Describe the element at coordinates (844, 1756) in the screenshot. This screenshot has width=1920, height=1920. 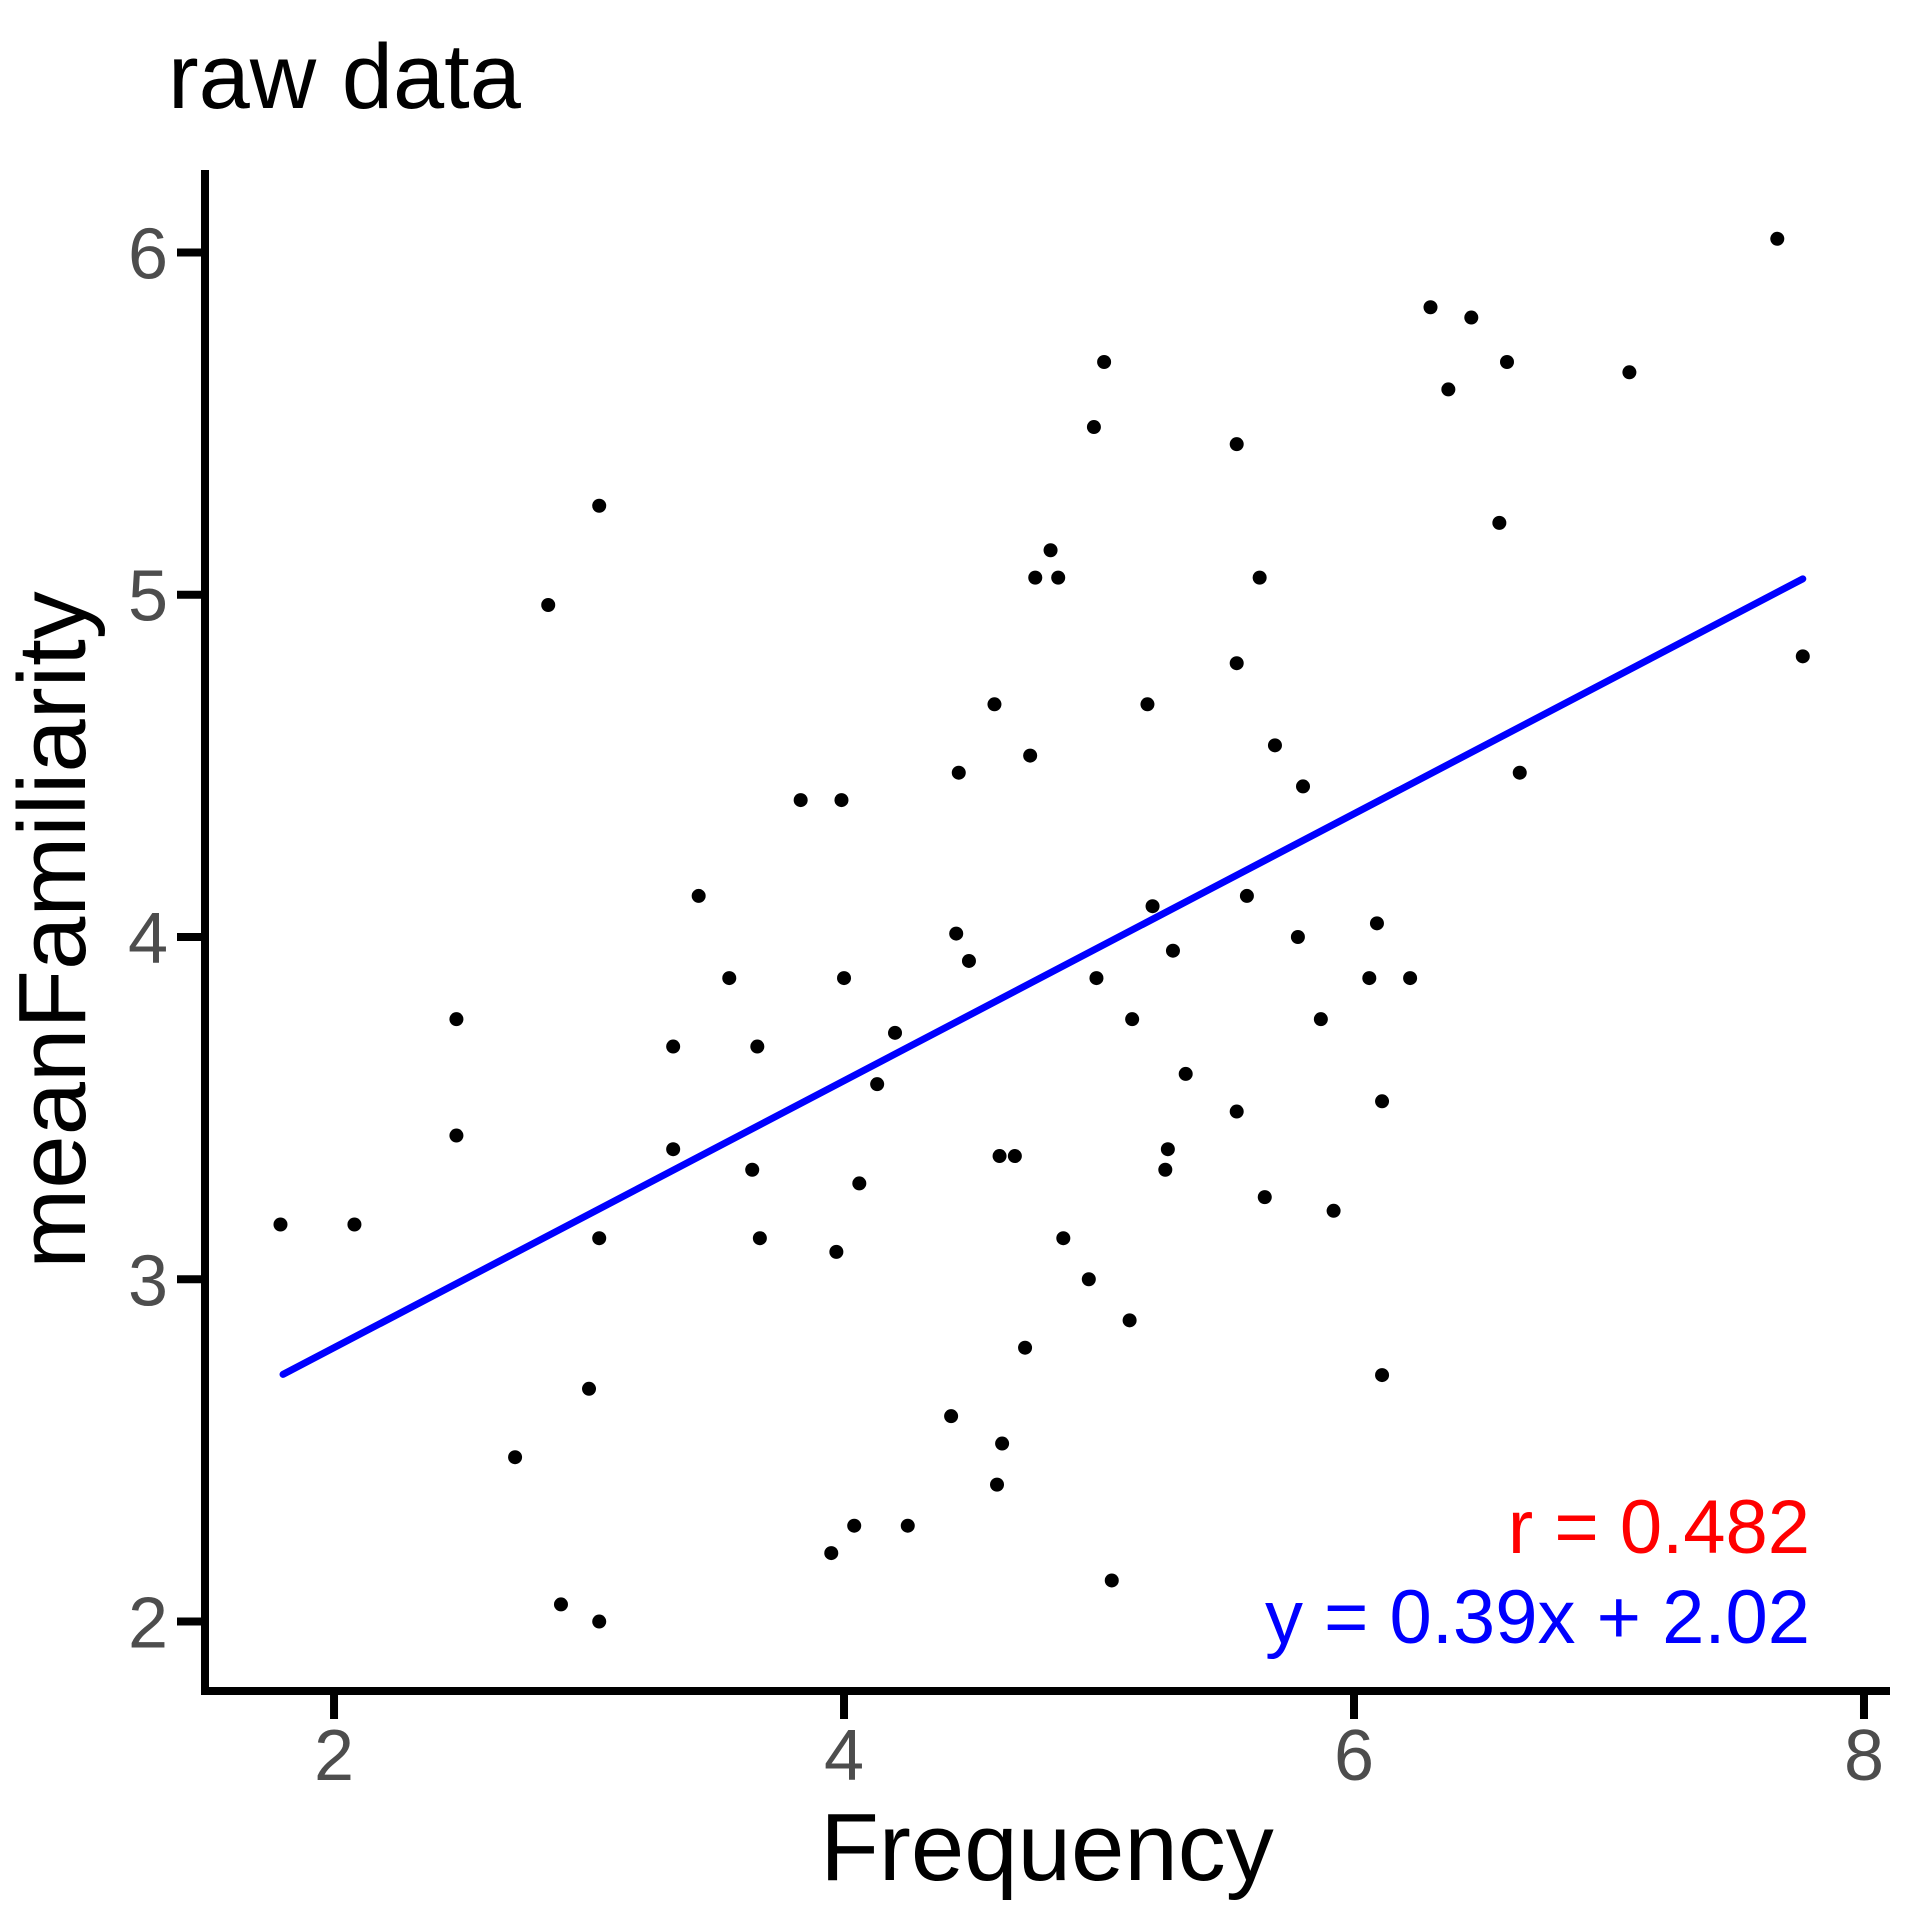
I see `x-tick-label: 4` at that location.